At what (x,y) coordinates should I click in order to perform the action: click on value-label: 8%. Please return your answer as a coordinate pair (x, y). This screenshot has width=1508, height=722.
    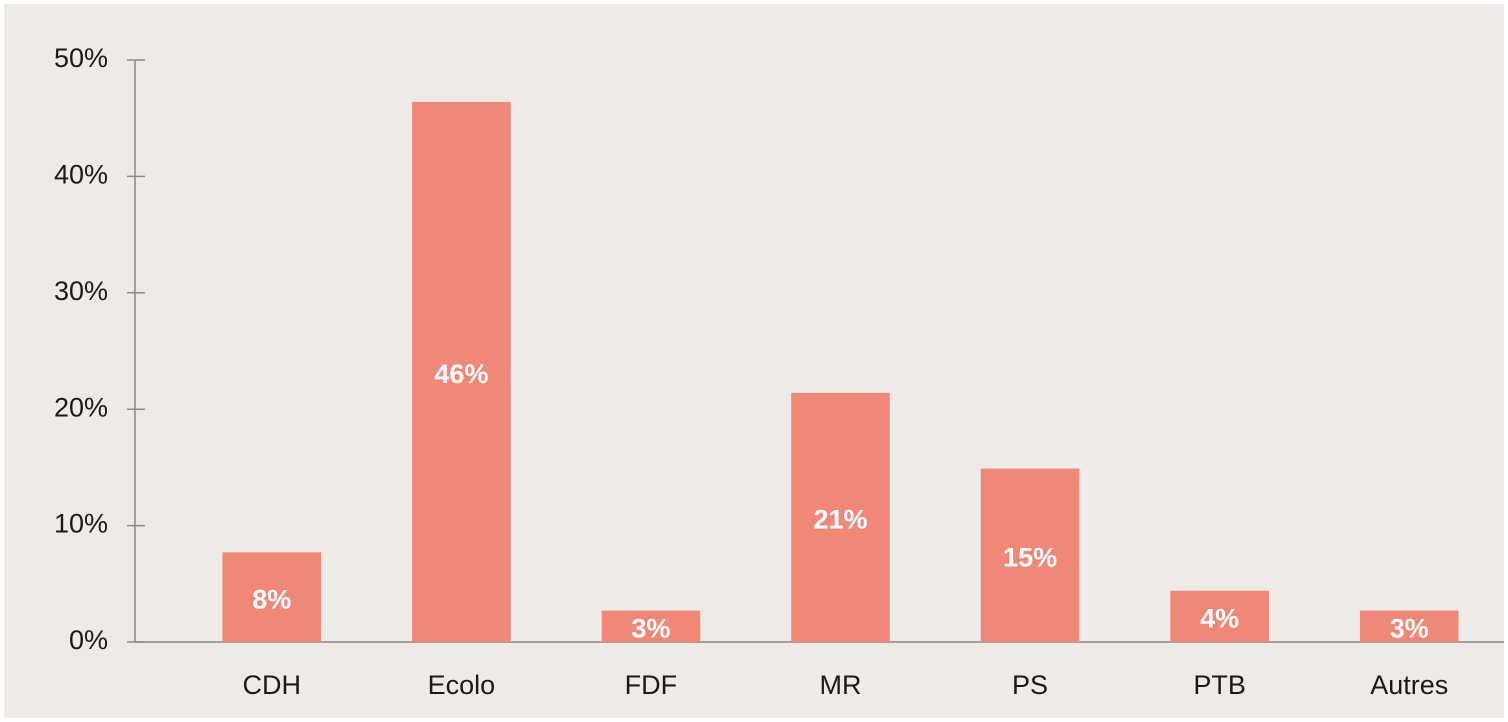
    Looking at the image, I should click on (271, 599).